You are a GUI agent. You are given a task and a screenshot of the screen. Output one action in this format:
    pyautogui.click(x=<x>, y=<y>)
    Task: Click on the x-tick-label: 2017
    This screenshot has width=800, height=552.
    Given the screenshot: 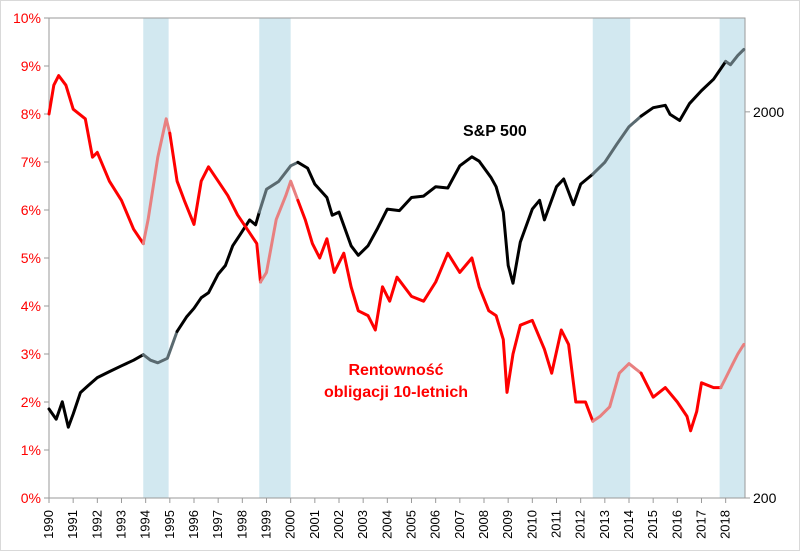 What is the action you would take?
    pyautogui.click(x=701, y=524)
    